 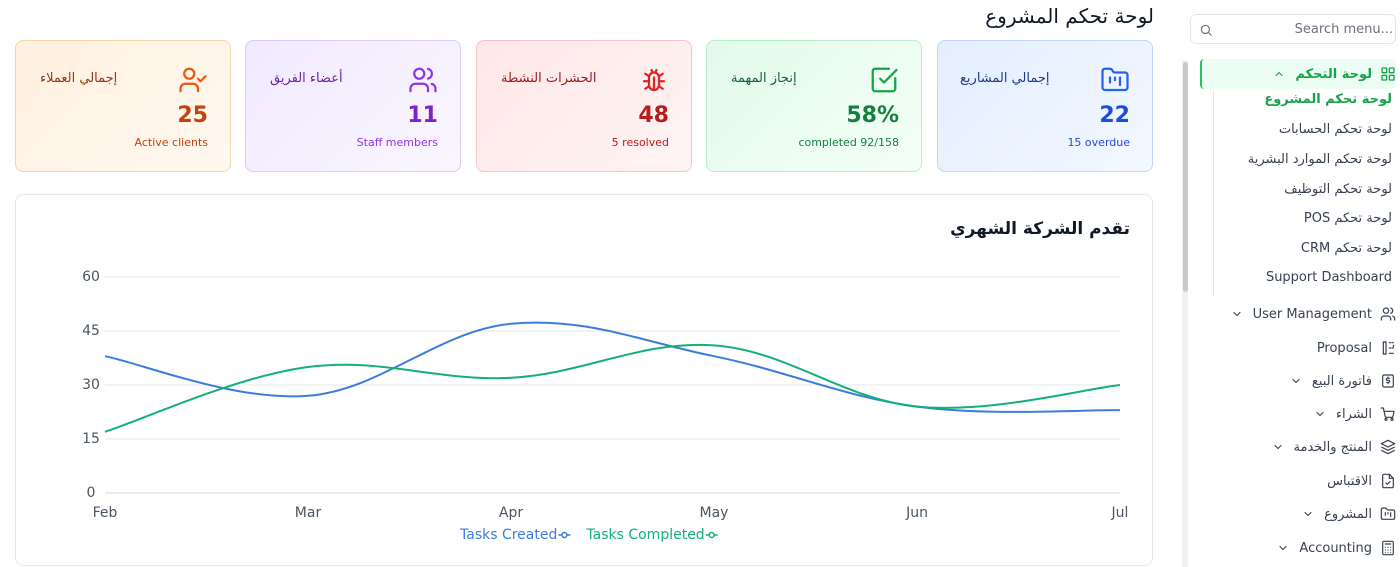 What do you see at coordinates (653, 115) in the screenshot?
I see `stat-value: 48` at bounding box center [653, 115].